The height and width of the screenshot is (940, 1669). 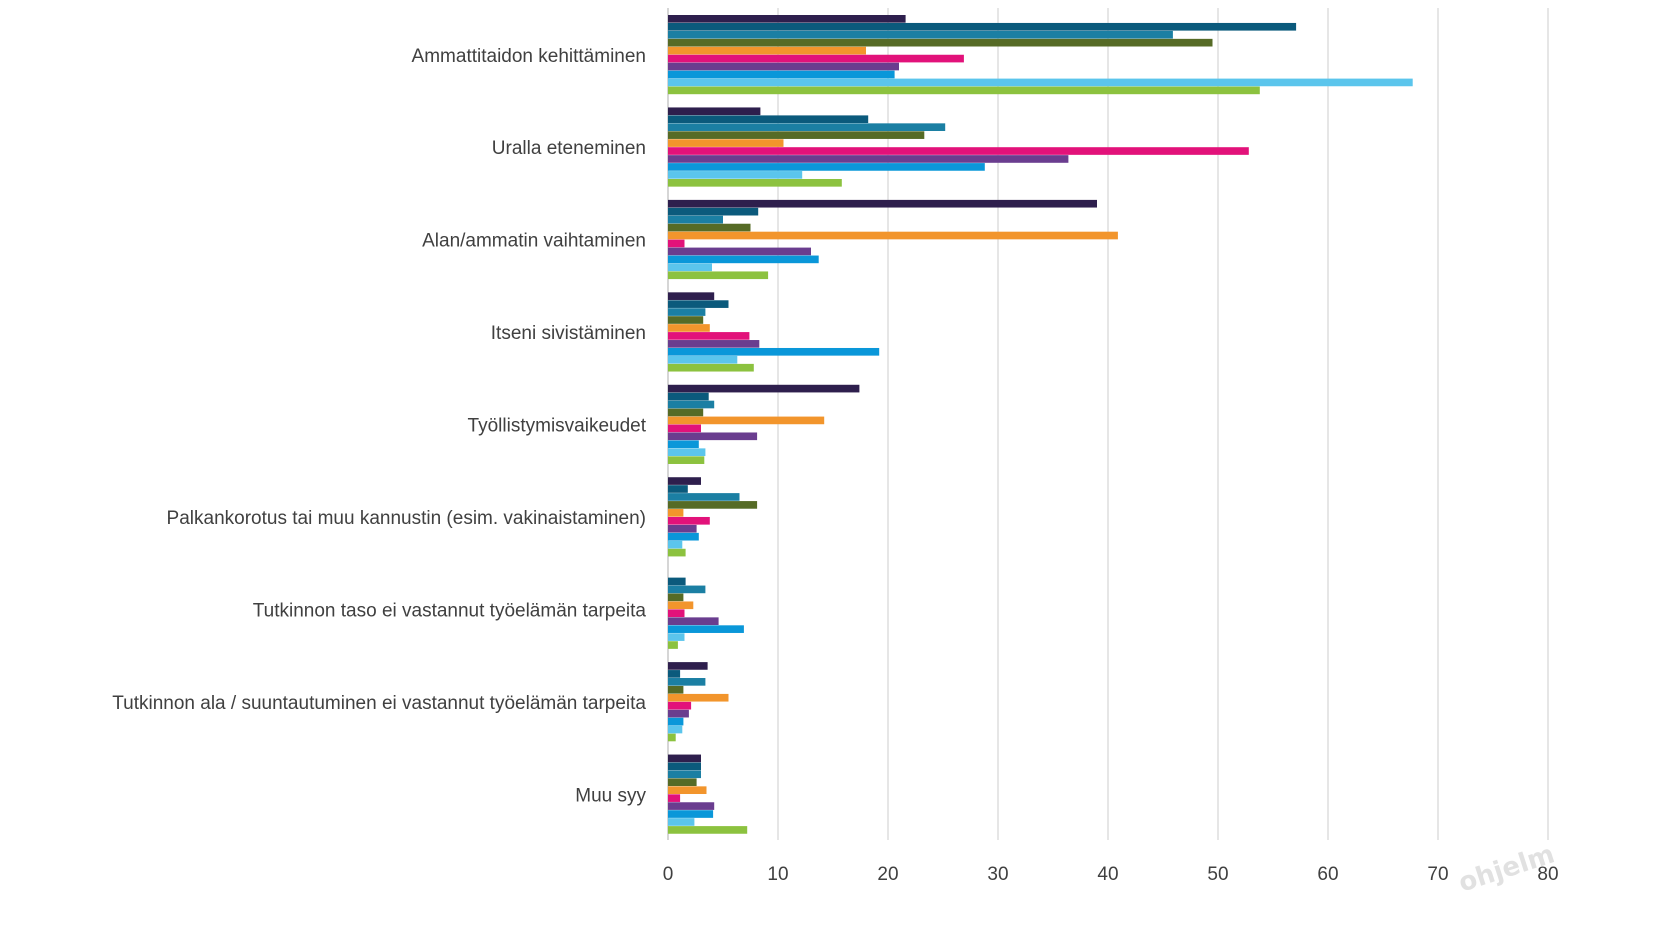 I want to click on x-tick-label: 0, so click(x=668, y=874).